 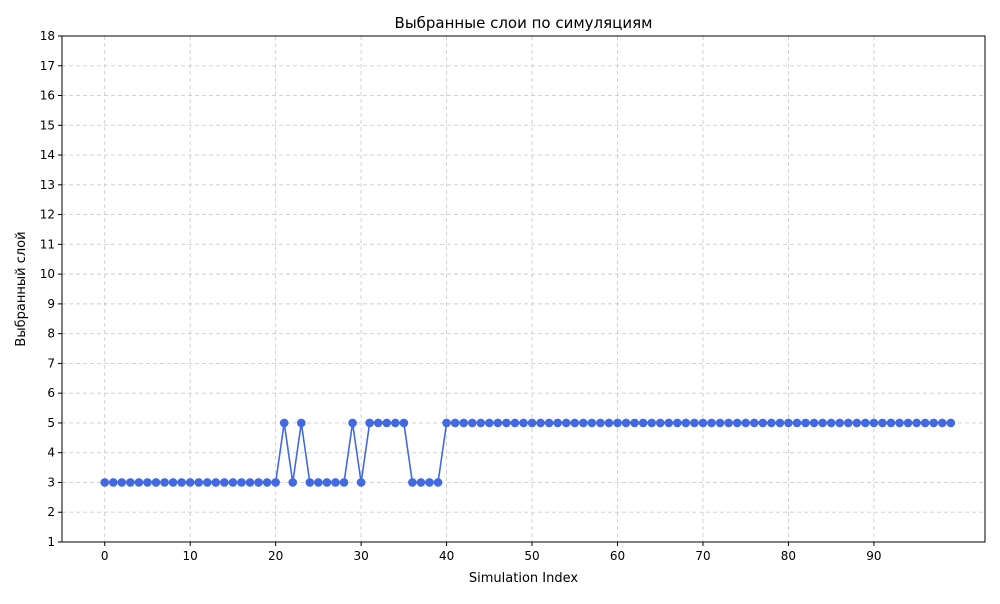 What do you see at coordinates (47, 155) in the screenshot?
I see `y-tick-label: 14` at bounding box center [47, 155].